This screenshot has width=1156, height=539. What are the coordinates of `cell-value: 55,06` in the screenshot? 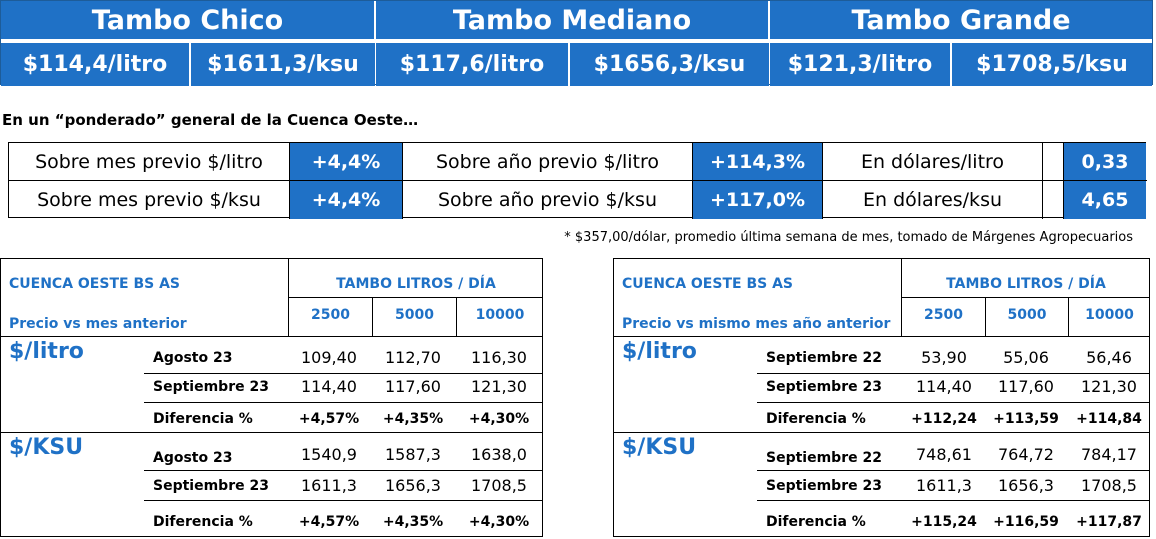 It's located at (1026, 357).